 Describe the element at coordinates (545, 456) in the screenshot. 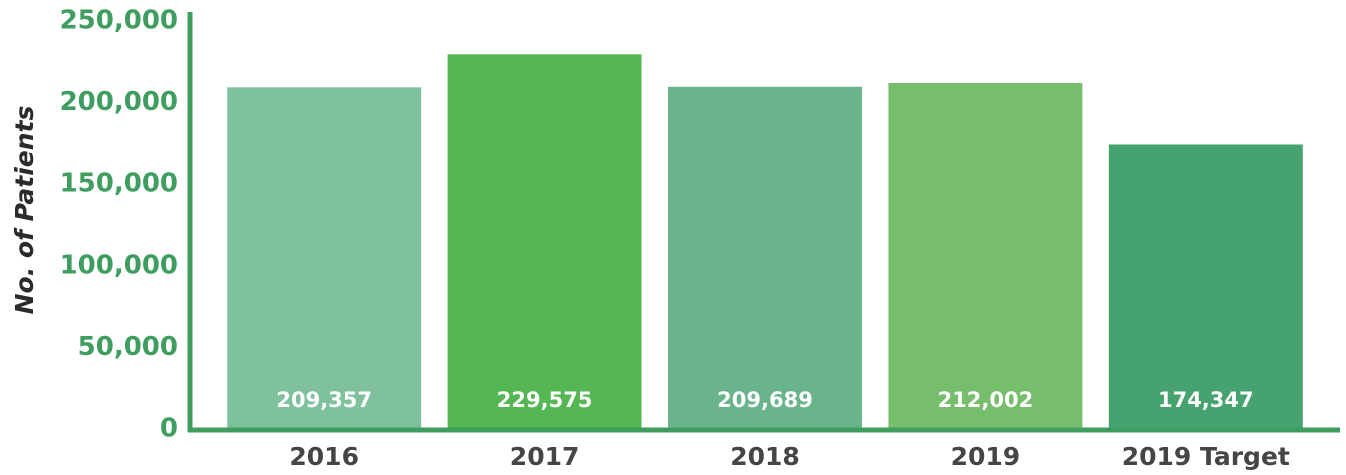

I see `x-tick-label: 2017` at that location.